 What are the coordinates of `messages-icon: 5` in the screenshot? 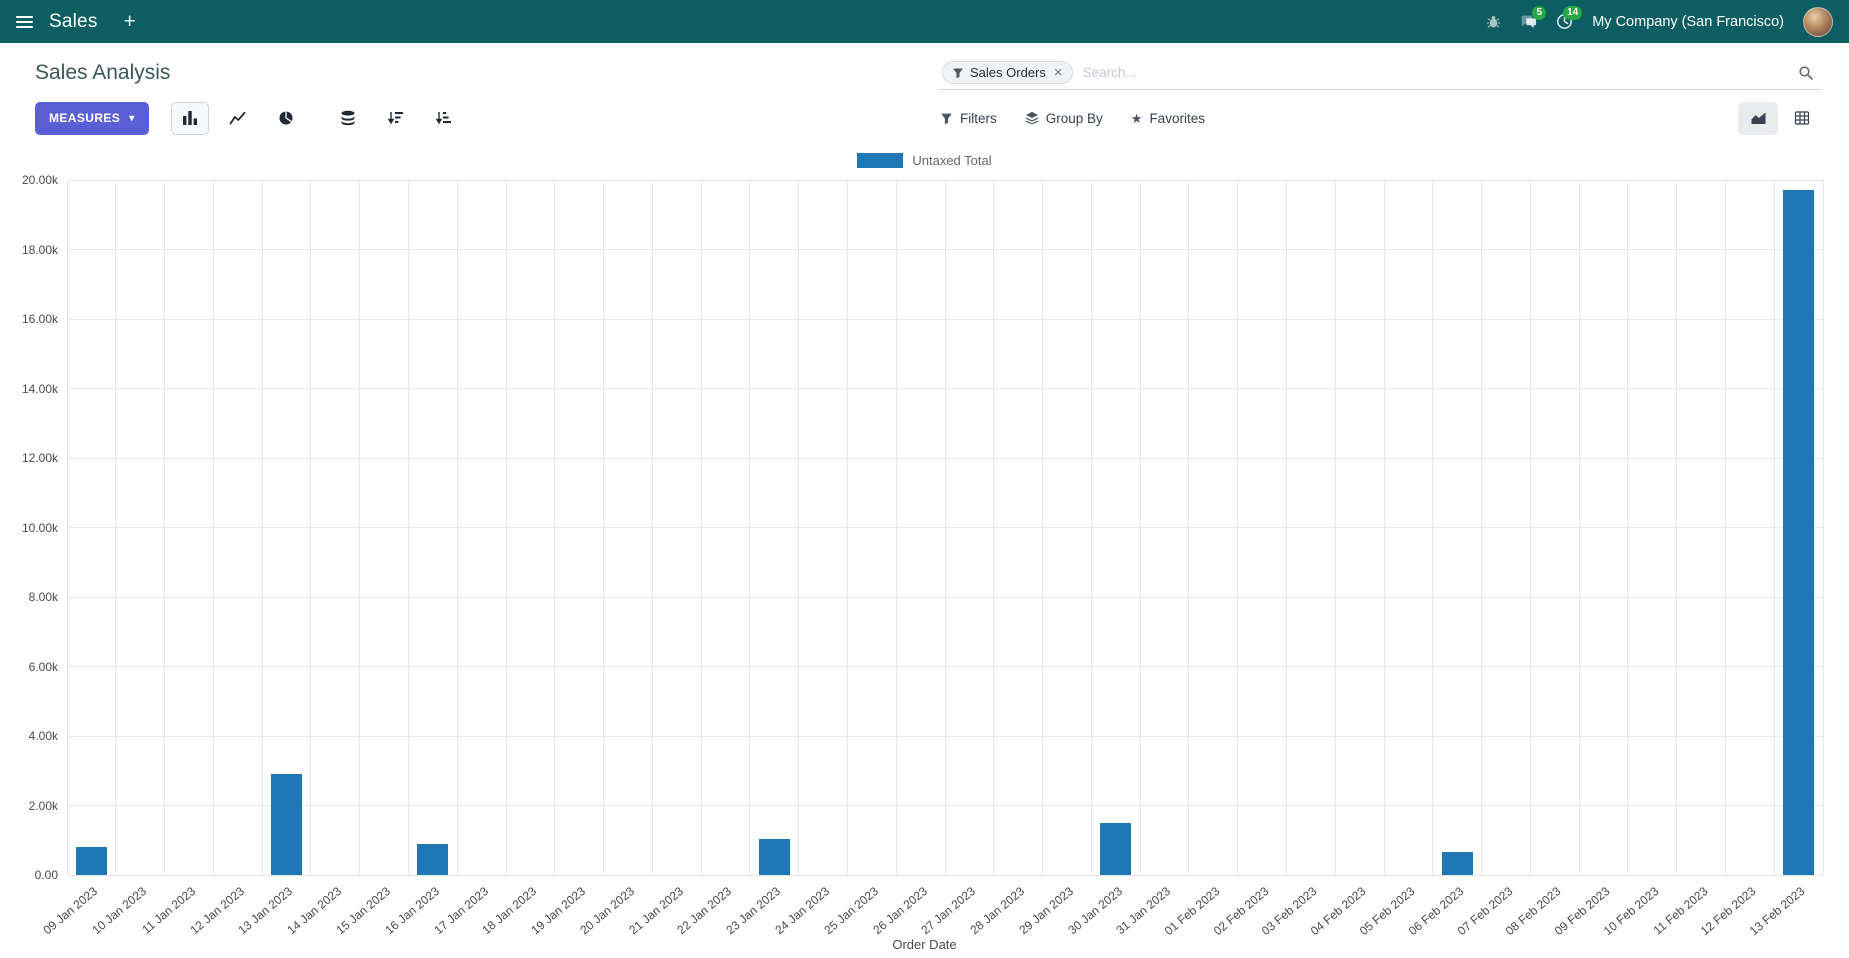 It's located at (1533, 18).